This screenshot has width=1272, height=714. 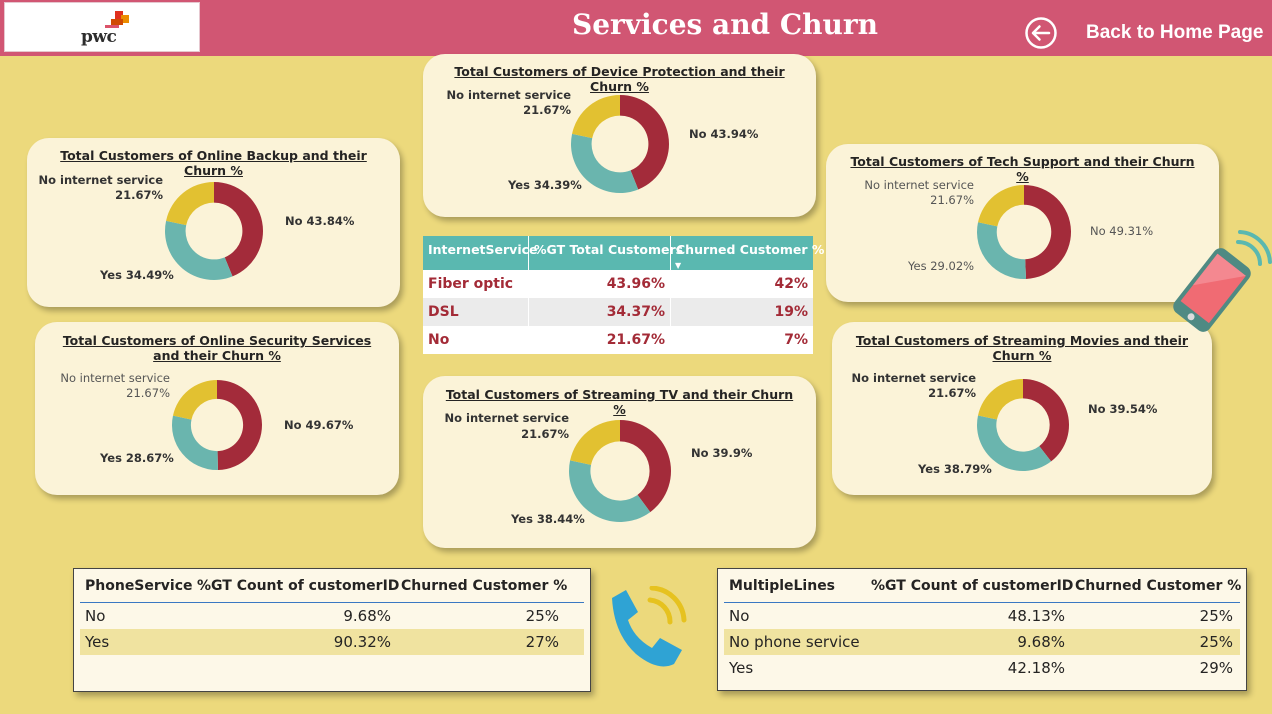 I want to click on internet-col-churn-label: Churned Customer %, so click(x=750, y=249).